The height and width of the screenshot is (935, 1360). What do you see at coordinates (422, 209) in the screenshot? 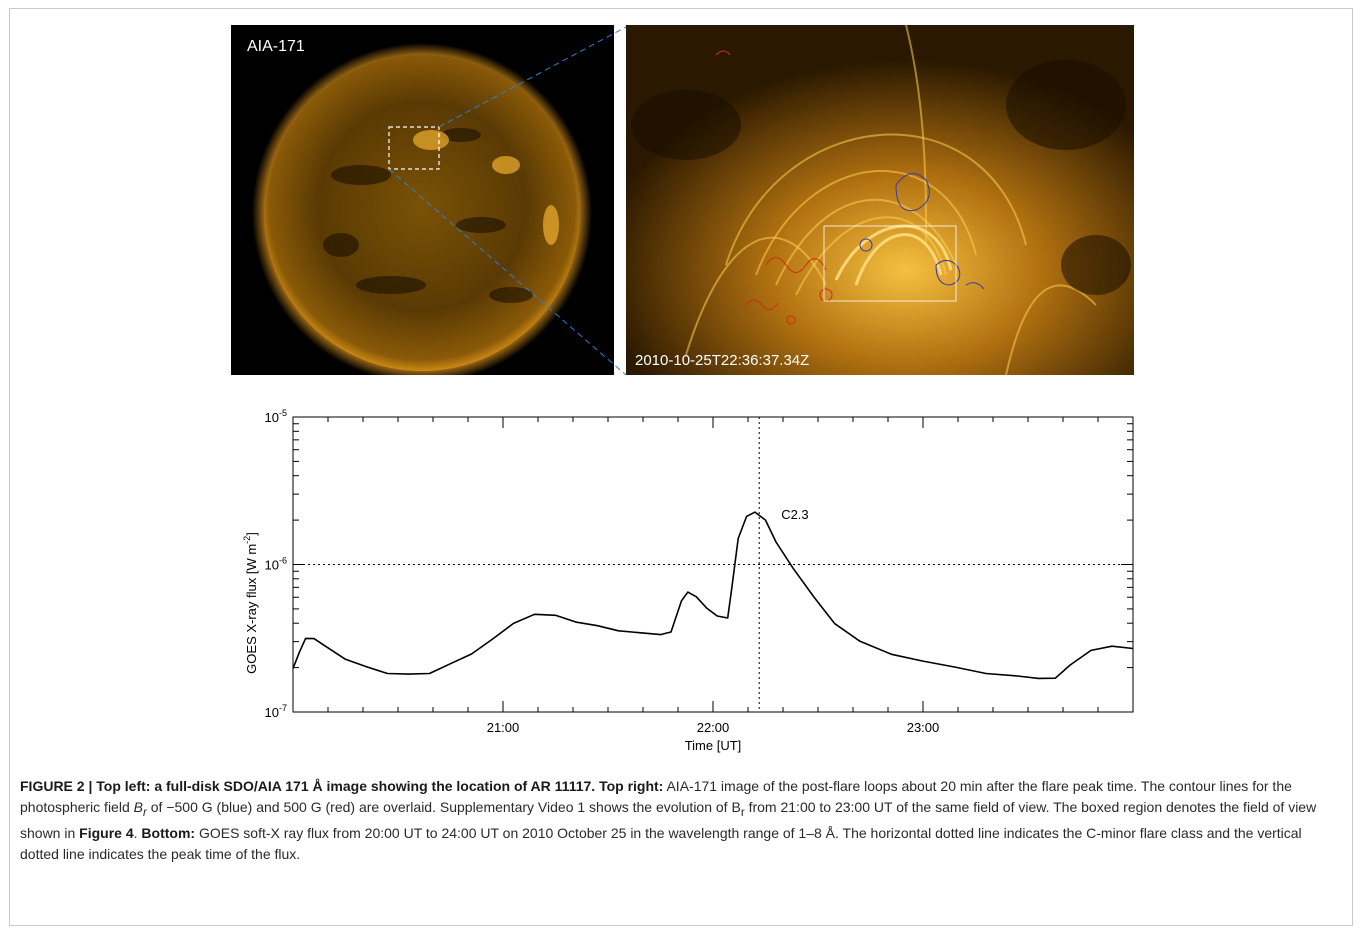
I see `sun-disk-graphic` at bounding box center [422, 209].